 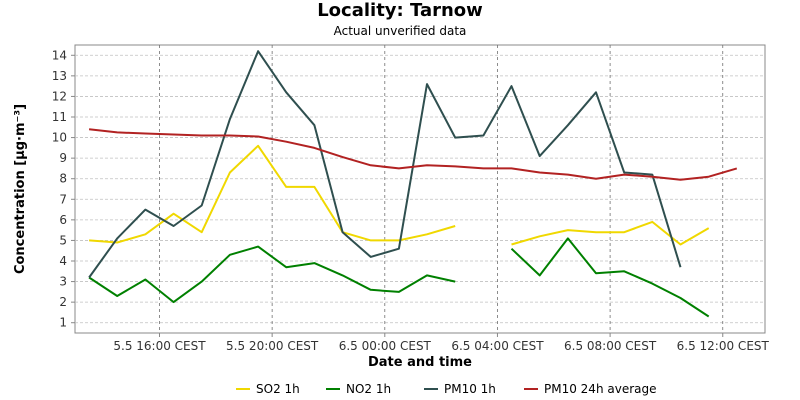 What do you see at coordinates (59, 55) in the screenshot?
I see `y-tick-label: 14` at bounding box center [59, 55].